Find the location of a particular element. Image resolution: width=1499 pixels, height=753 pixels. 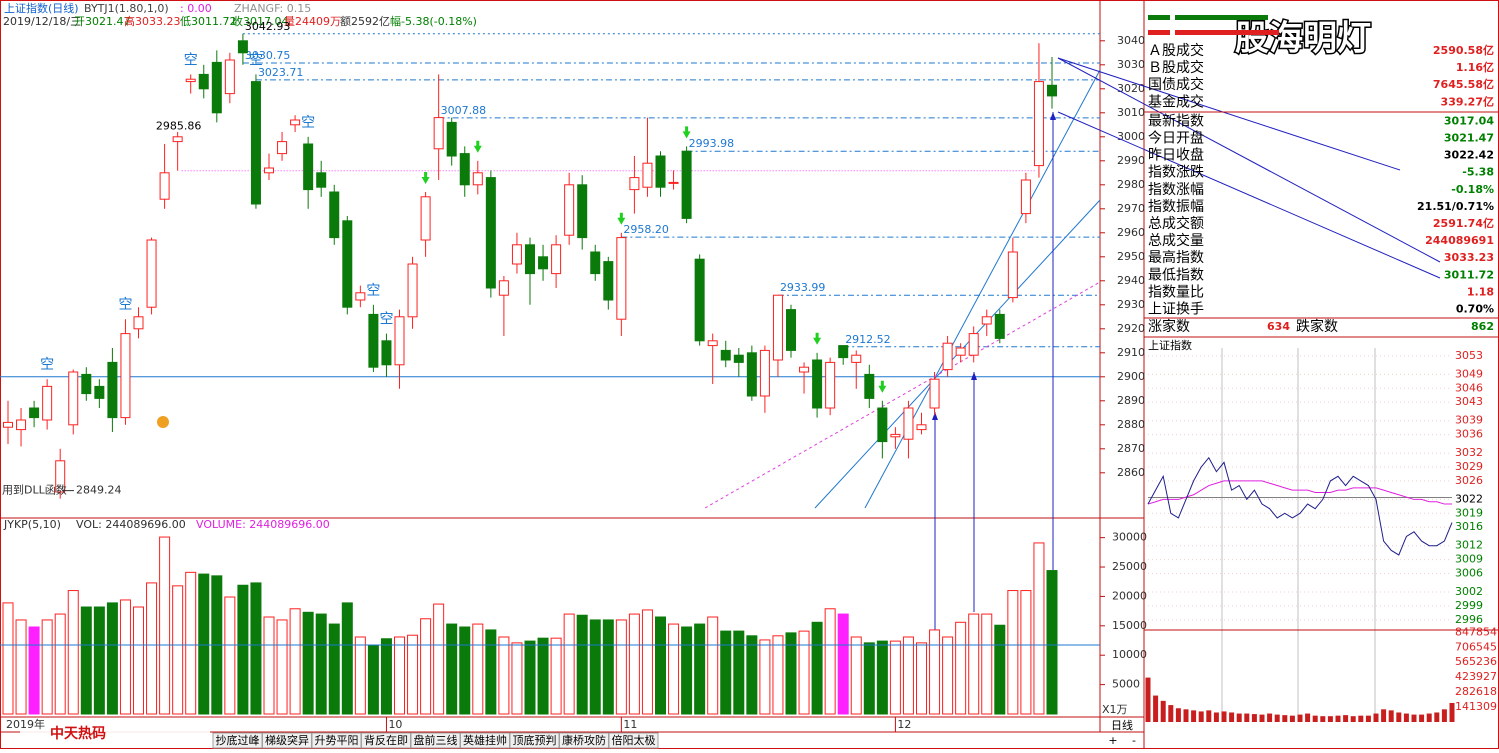

y-tick-label: 30000 is located at coordinates (1129, 537).